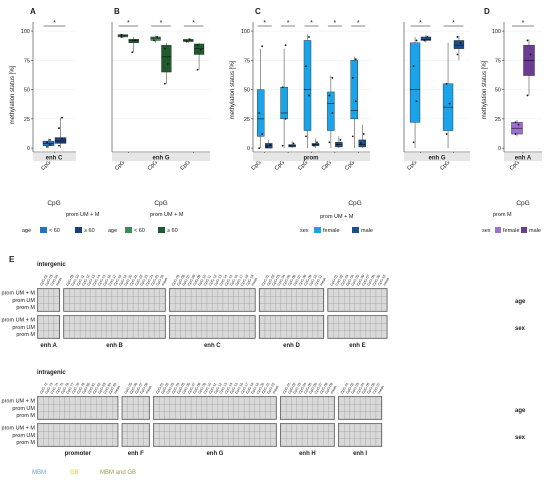 The width and height of the screenshot is (550, 480). I want to click on panel-c-letter: C, so click(258, 11).